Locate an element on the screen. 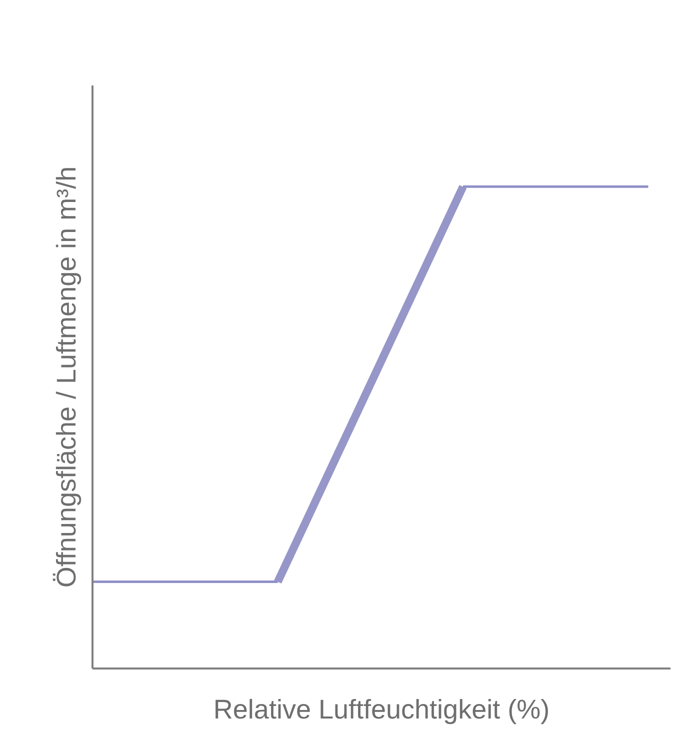 The image size is (679, 745). x-axis-title: Relative Luftfeuchtigkeit (%) is located at coordinates (381, 709).